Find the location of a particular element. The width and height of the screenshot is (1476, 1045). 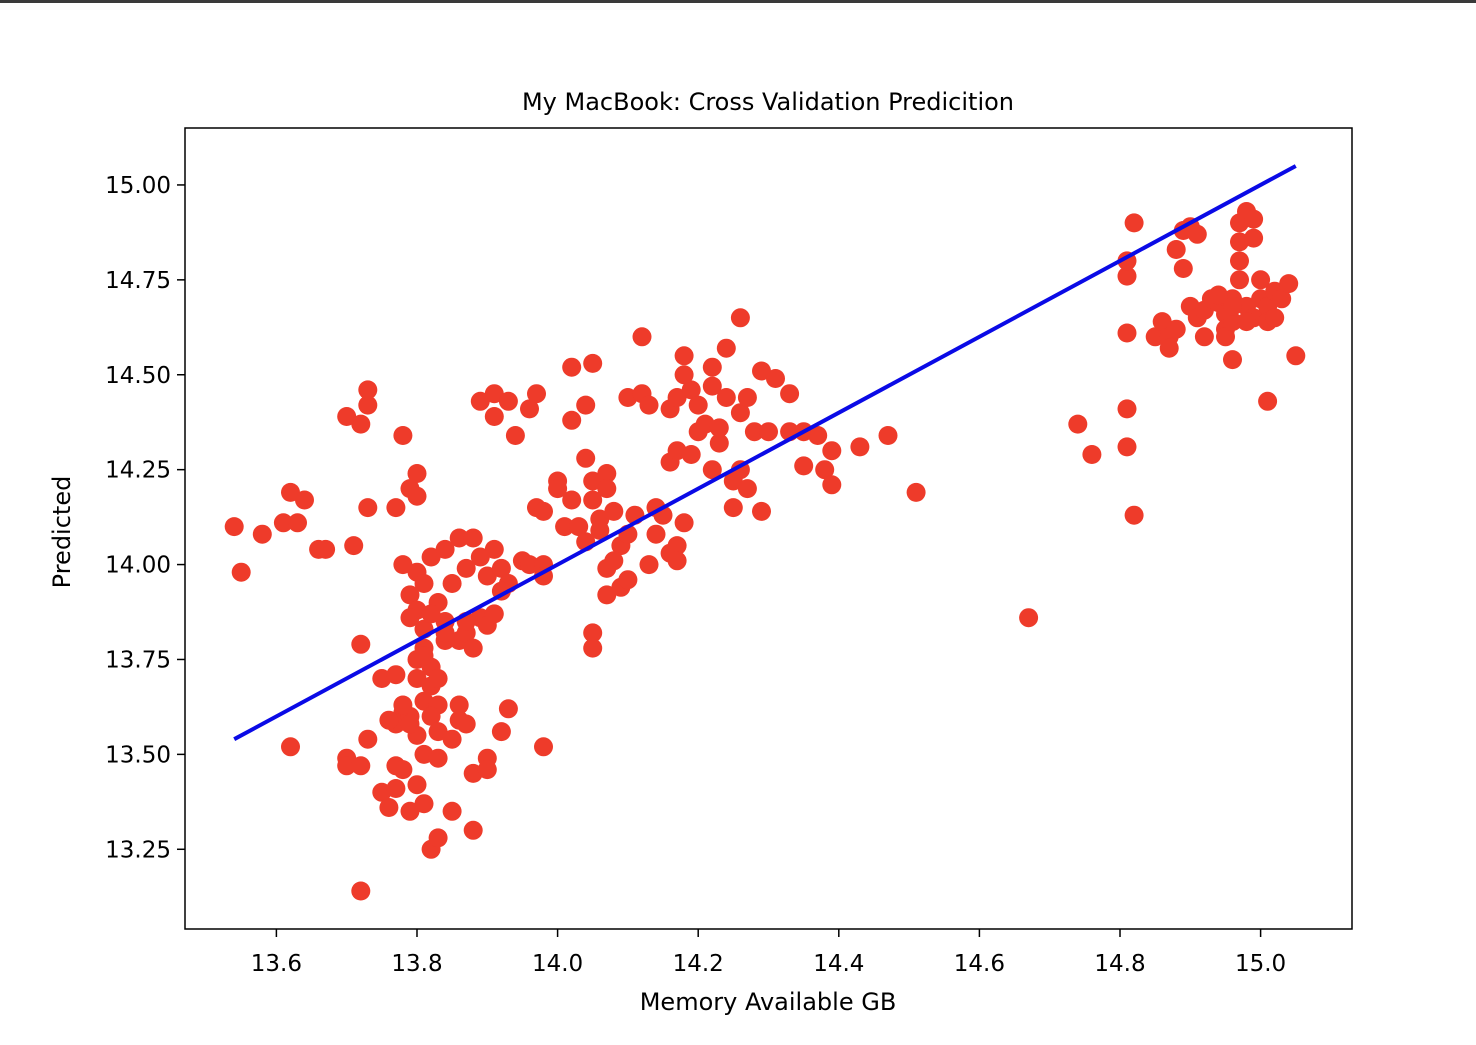

y-tick-label: 14.25 is located at coordinates (138, 471).